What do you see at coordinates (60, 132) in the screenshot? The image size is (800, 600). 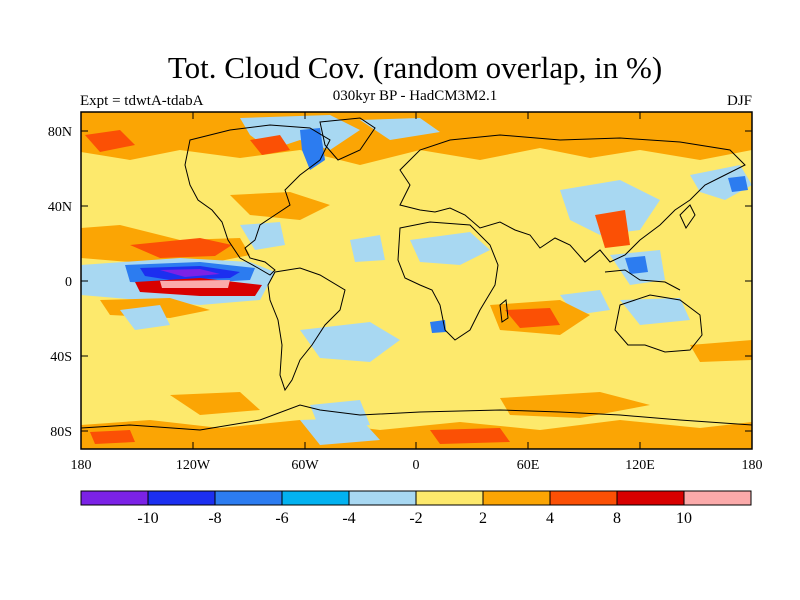 I see `lat-label: 80N` at bounding box center [60, 132].